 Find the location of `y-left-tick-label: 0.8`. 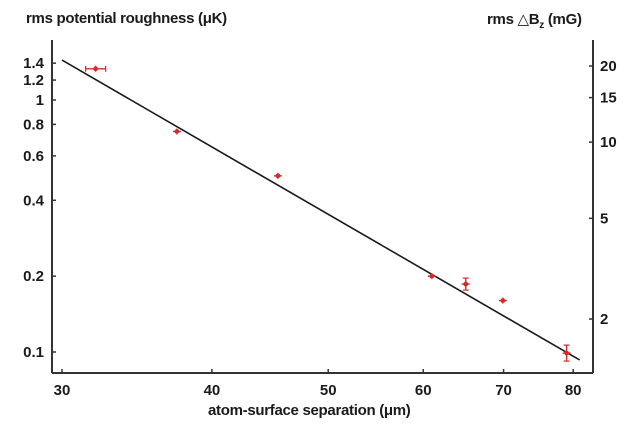

y-left-tick-label: 0.8 is located at coordinates (33, 124).